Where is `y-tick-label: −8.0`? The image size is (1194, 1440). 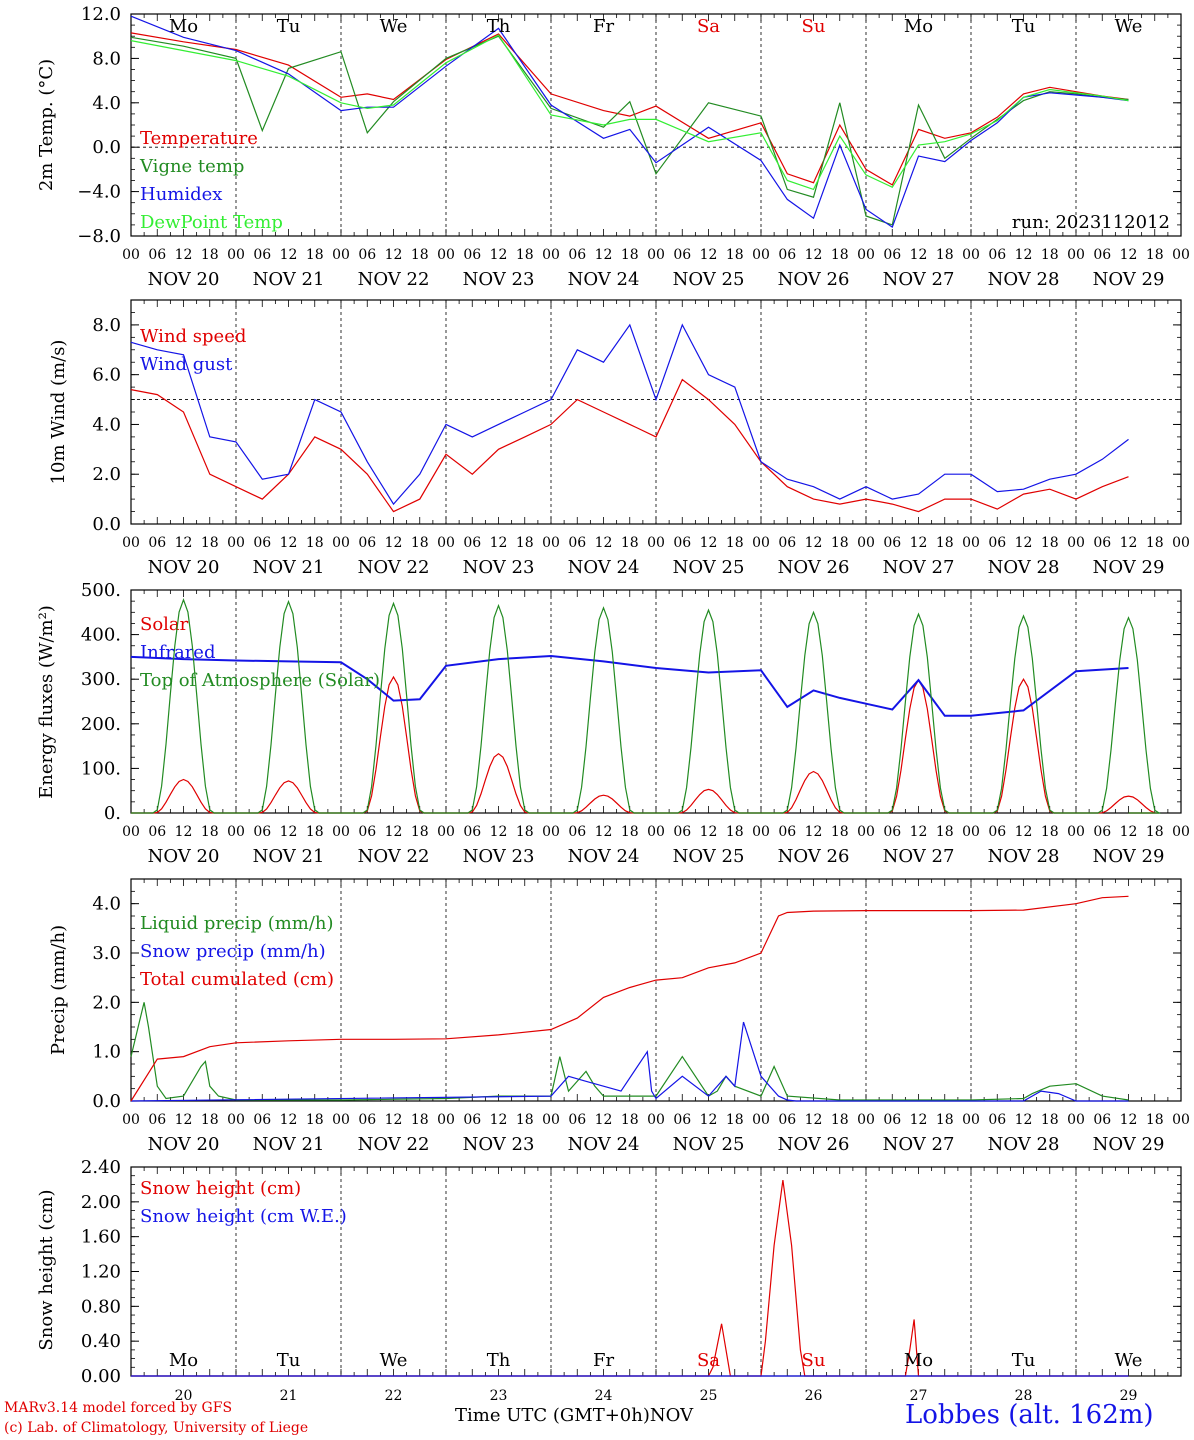
y-tick-label: −8.0 is located at coordinates (99, 236).